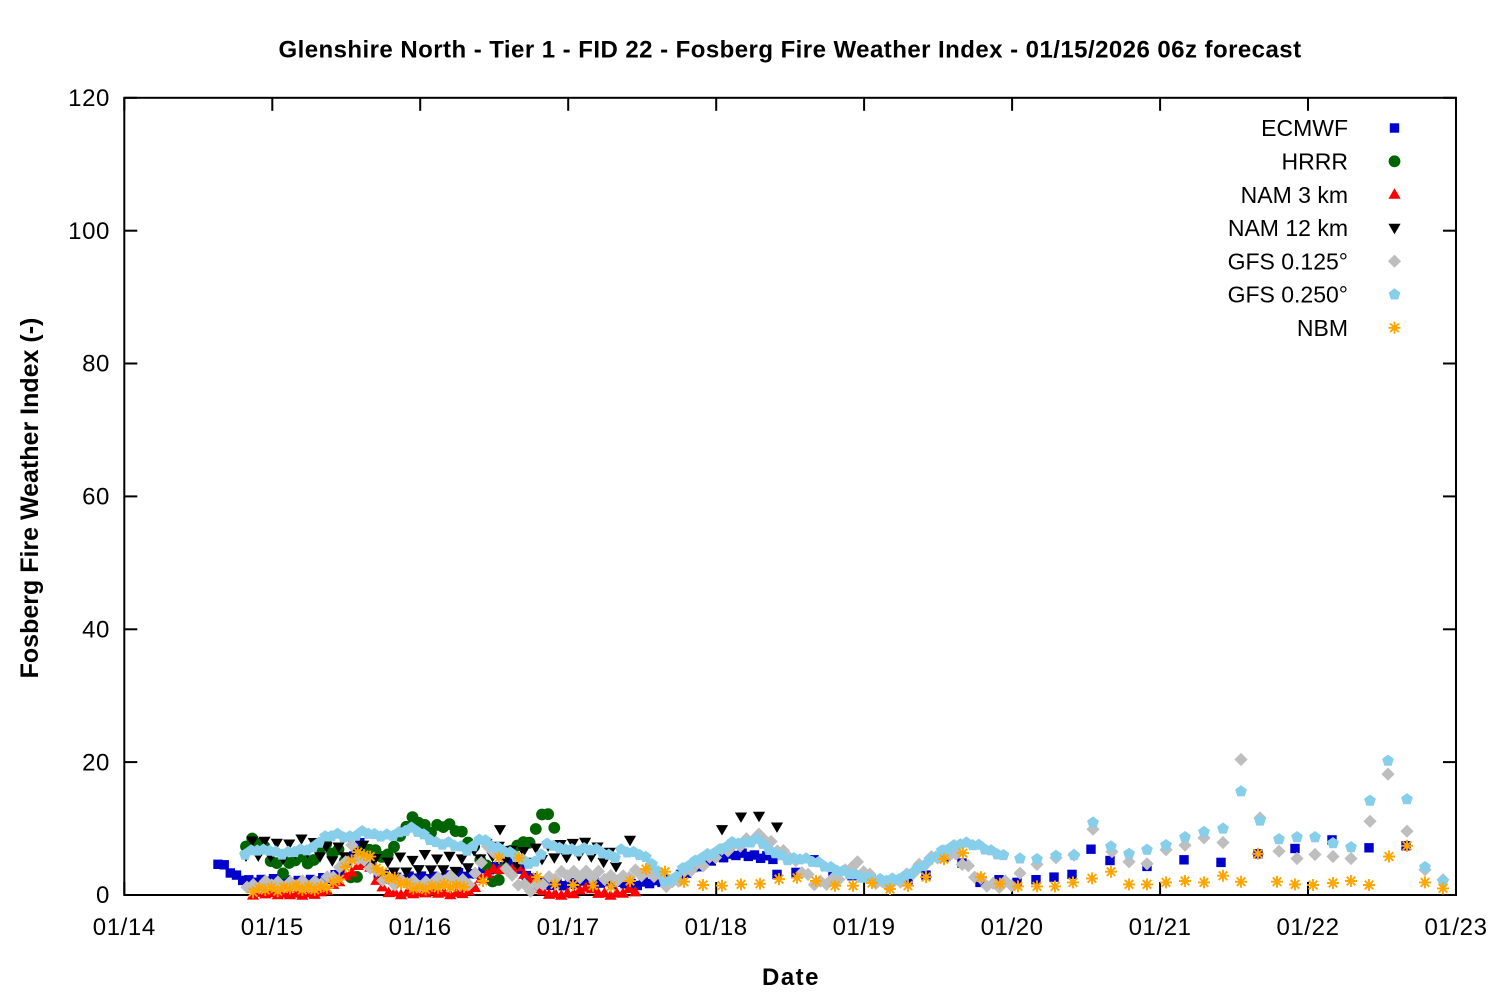 The image size is (1500, 1000). What do you see at coordinates (272, 927) in the screenshot?
I see `svg-text: 01/15` at bounding box center [272, 927].